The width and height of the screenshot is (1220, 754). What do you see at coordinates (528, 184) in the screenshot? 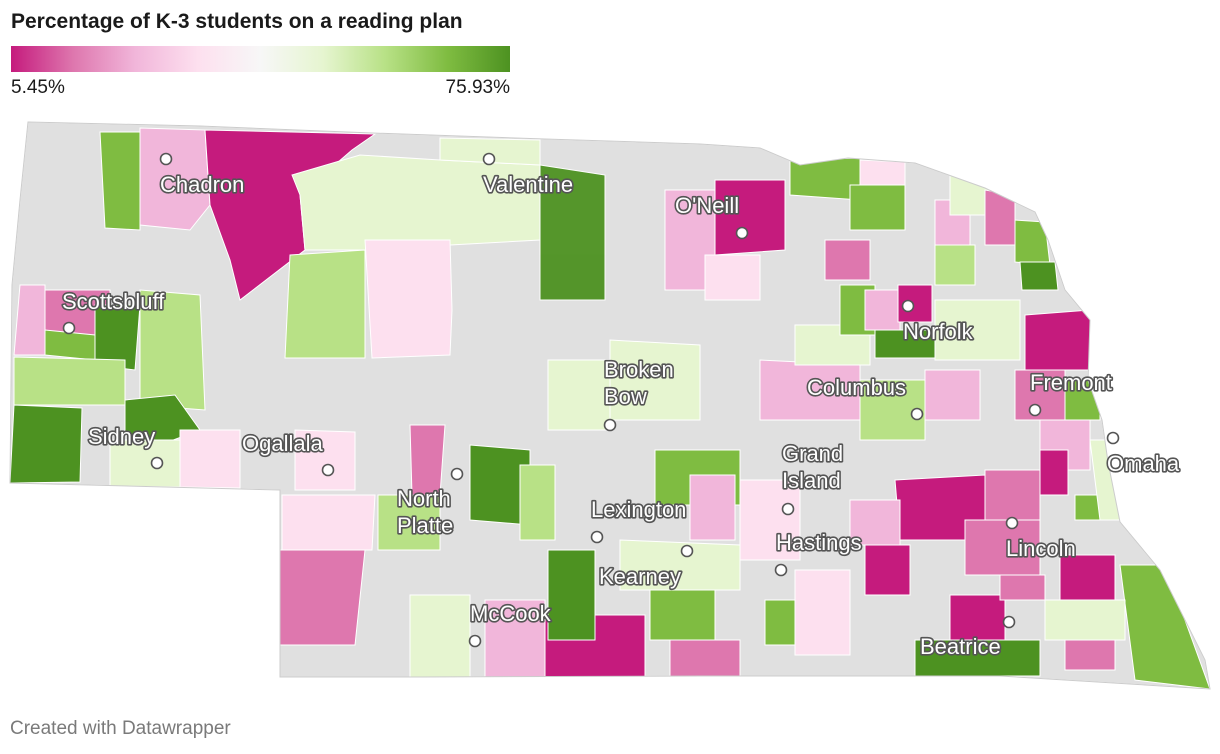
I see `city-label: Valentine` at bounding box center [528, 184].